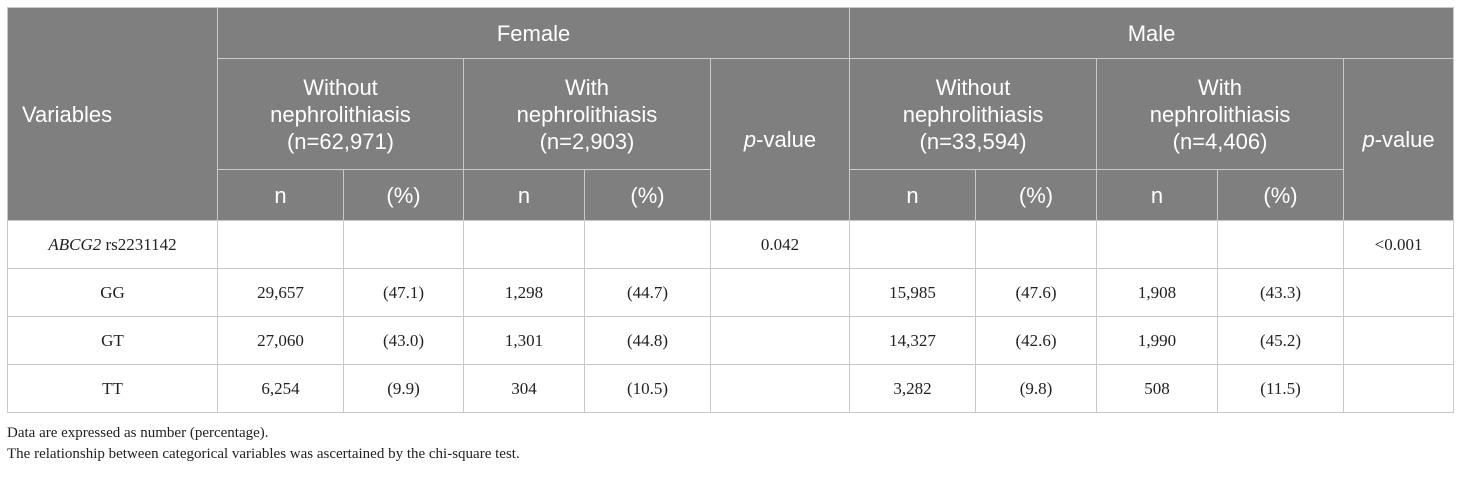 The width and height of the screenshot is (1460, 477). Describe the element at coordinates (524, 388) in the screenshot. I see `cell: 304` at that location.